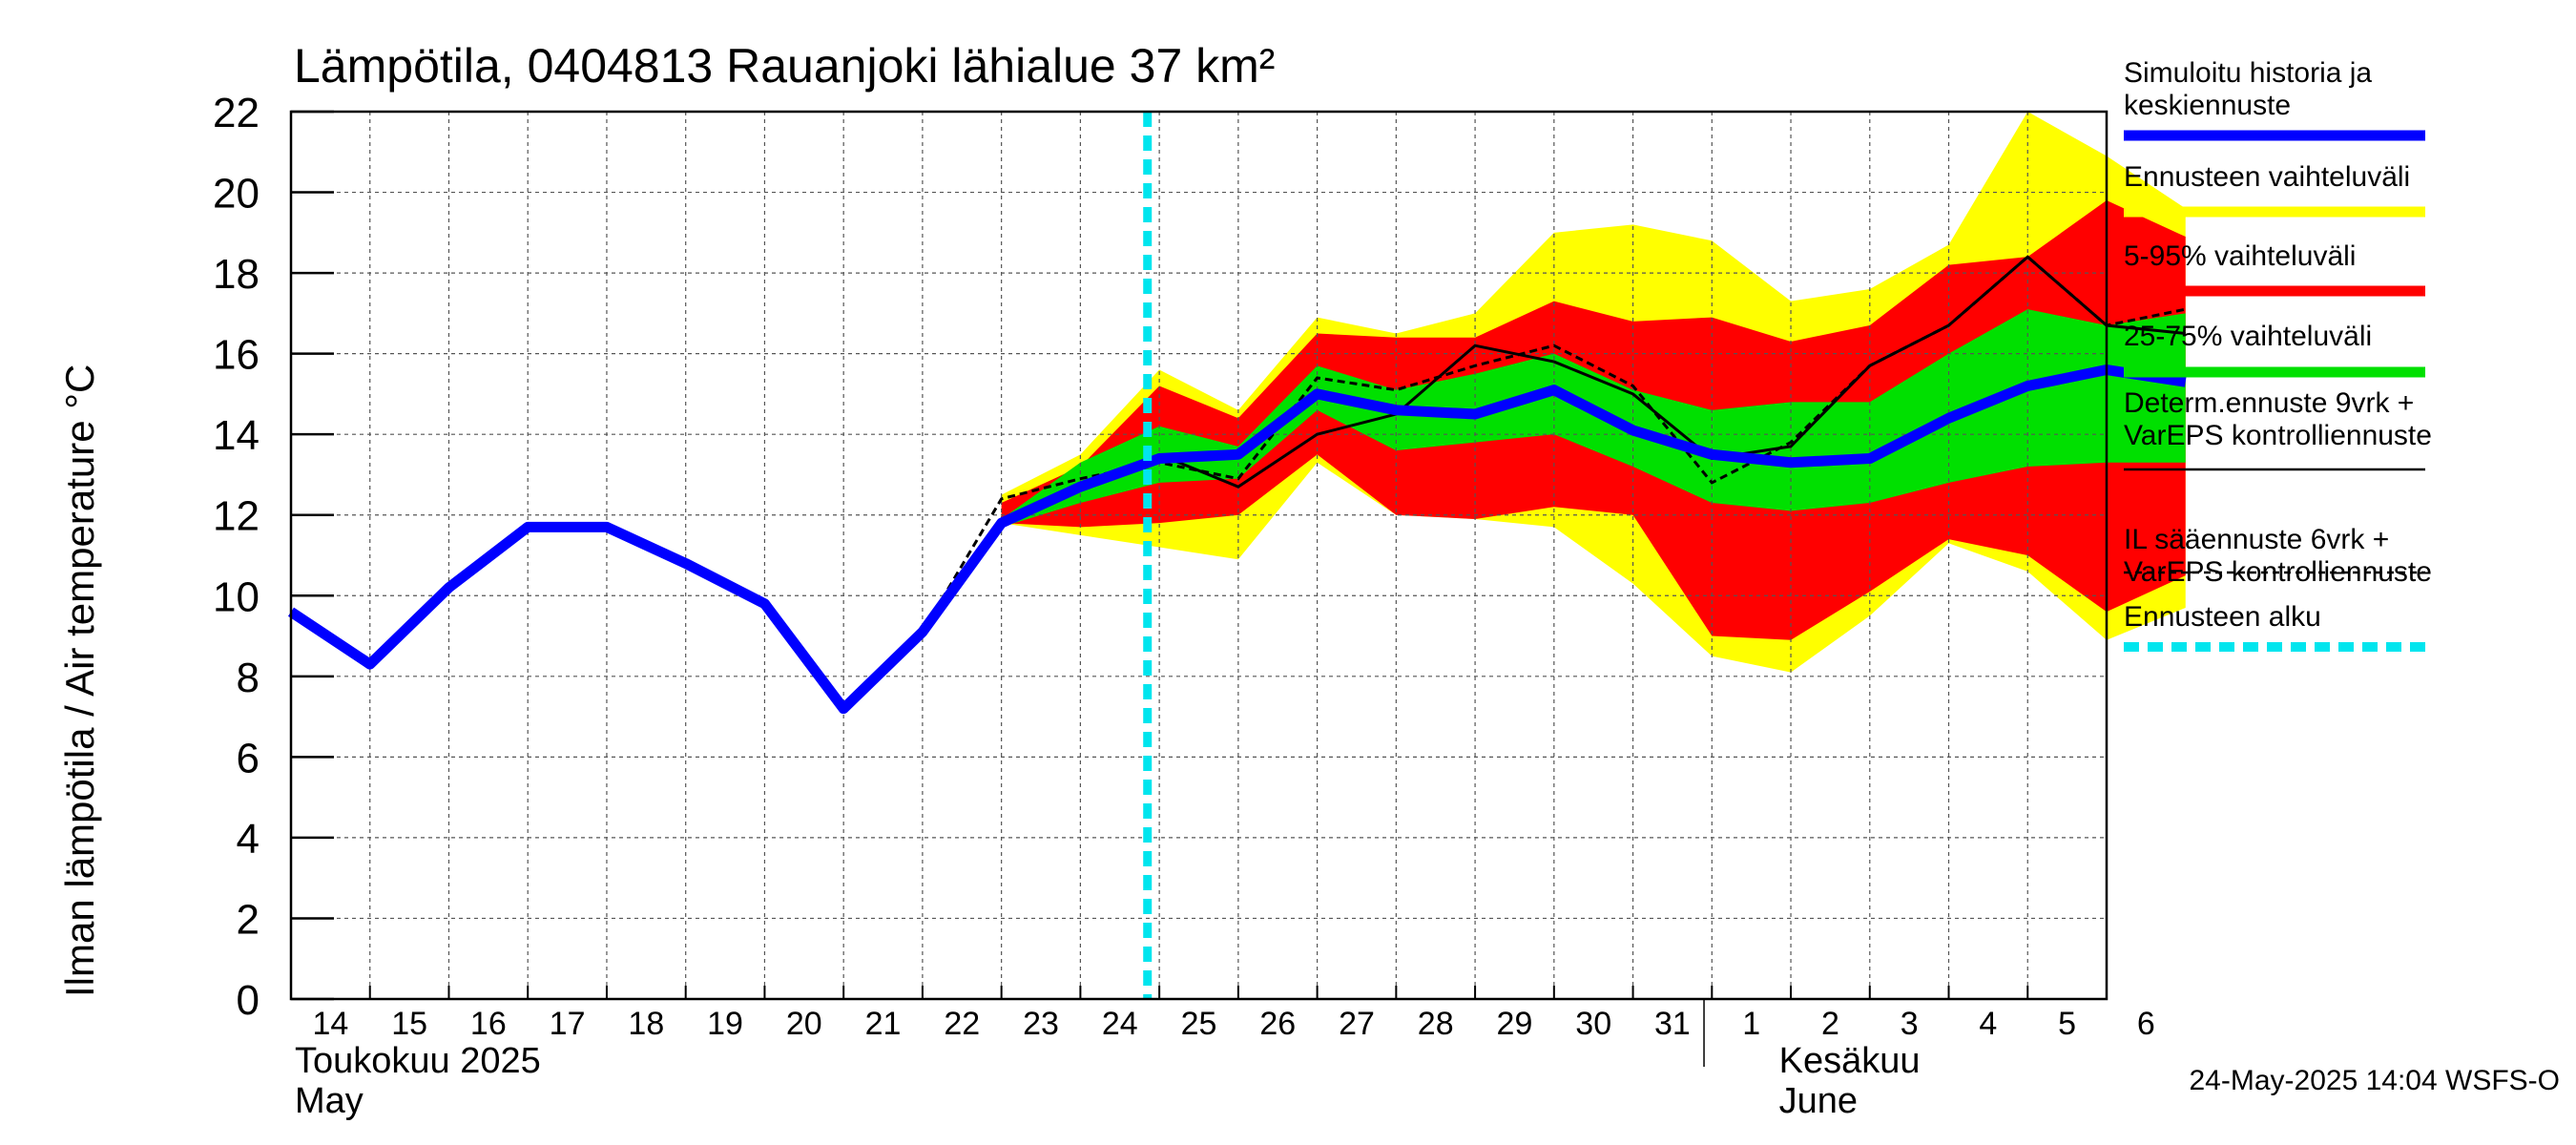  Describe the element at coordinates (1910, 1024) in the screenshot. I see `x-tick-label: 3` at that location.